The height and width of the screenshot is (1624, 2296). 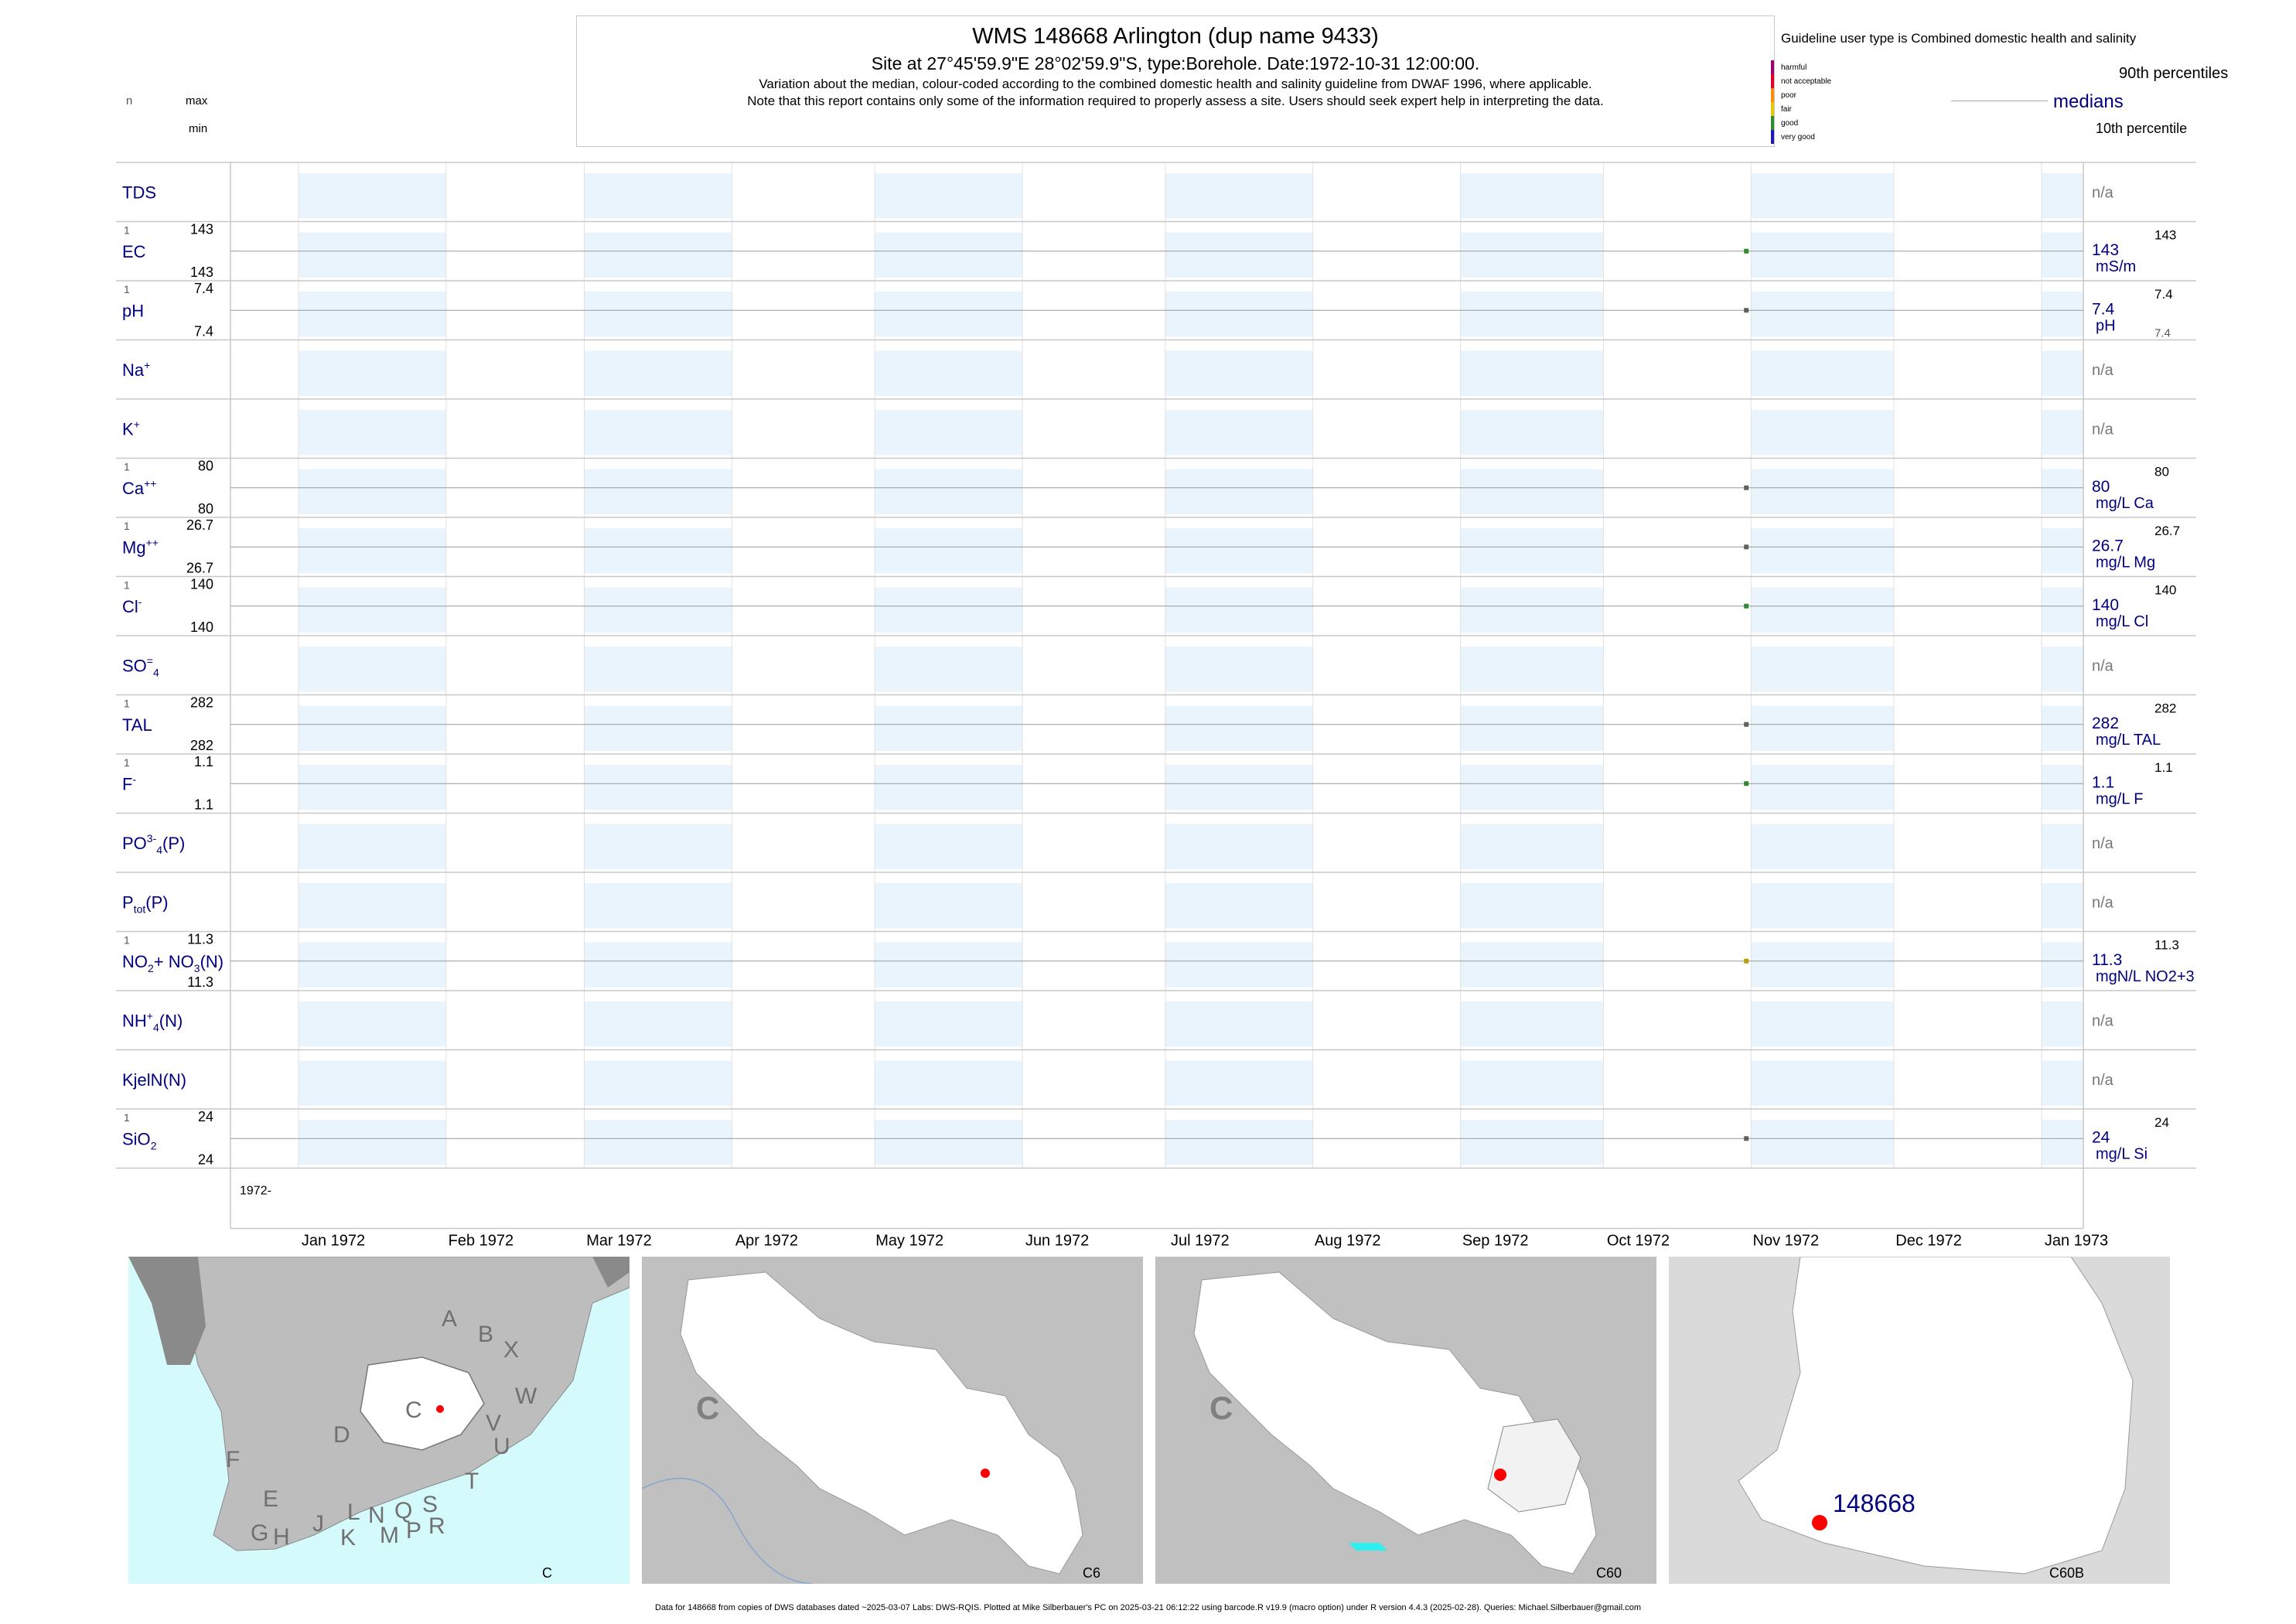 What do you see at coordinates (1118, 192) in the screenshot?
I see `parameter-row: TDS n/a` at bounding box center [1118, 192].